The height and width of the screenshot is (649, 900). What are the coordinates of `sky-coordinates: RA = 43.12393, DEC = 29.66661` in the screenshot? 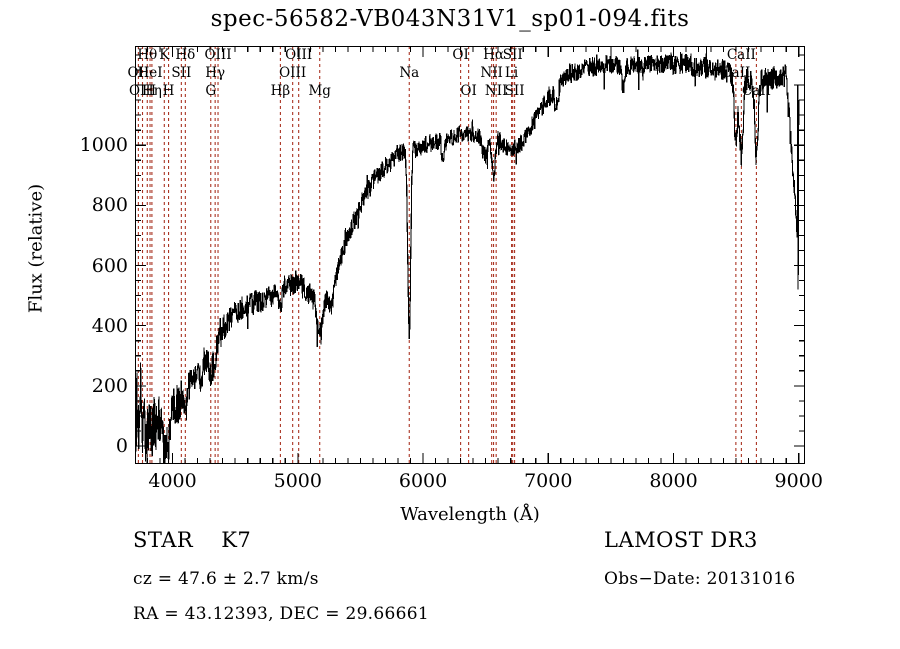 It's located at (281, 614).